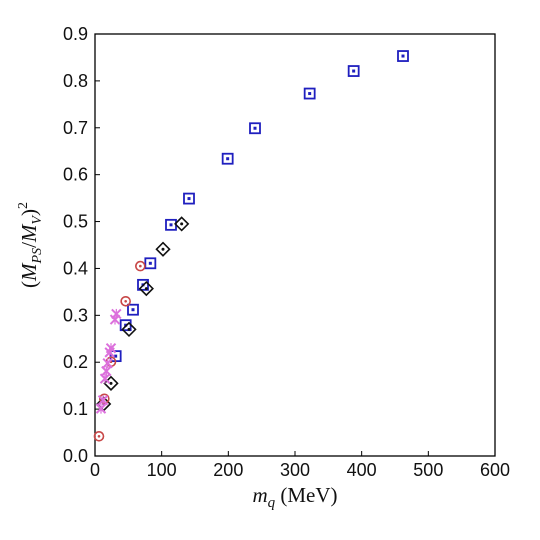  Describe the element at coordinates (30, 245) in the screenshot. I see `y-axis-label: (MPS/MV)2` at that location.